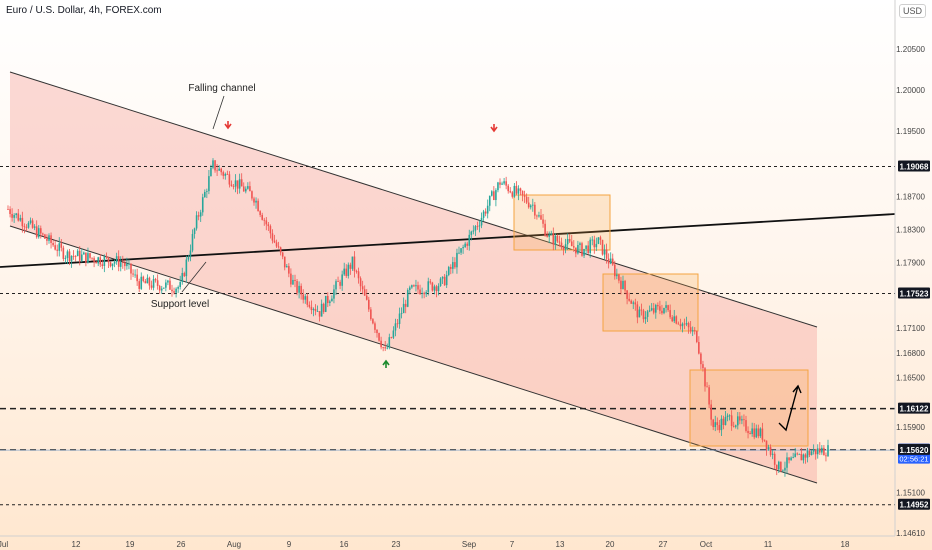 Image resolution: width=932 pixels, height=550 pixels. Describe the element at coordinates (912, 11) in the screenshot. I see `currency-badge: USD` at that location.